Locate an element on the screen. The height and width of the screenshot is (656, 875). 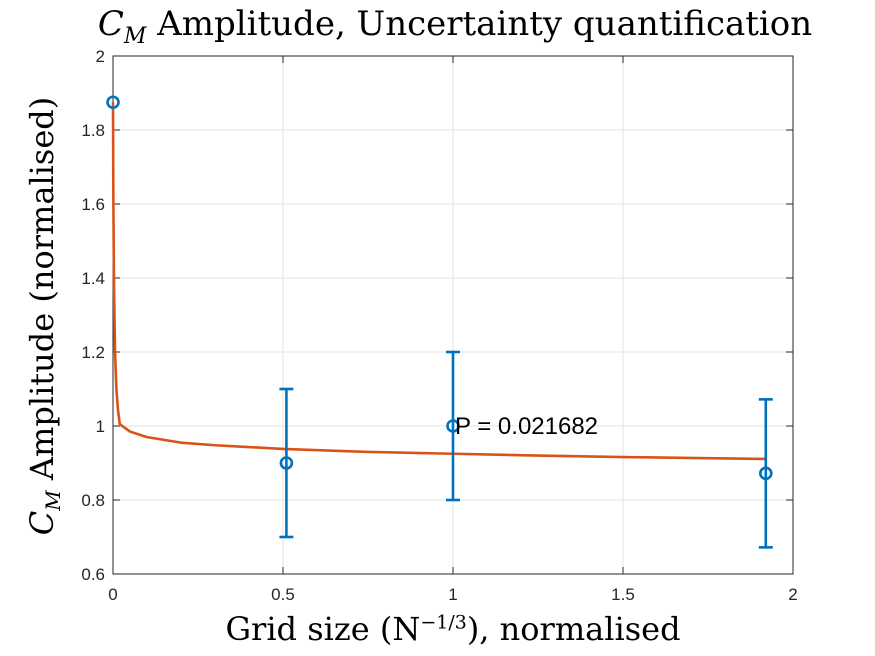
title-symbol: C is located at coordinates (110, 24).